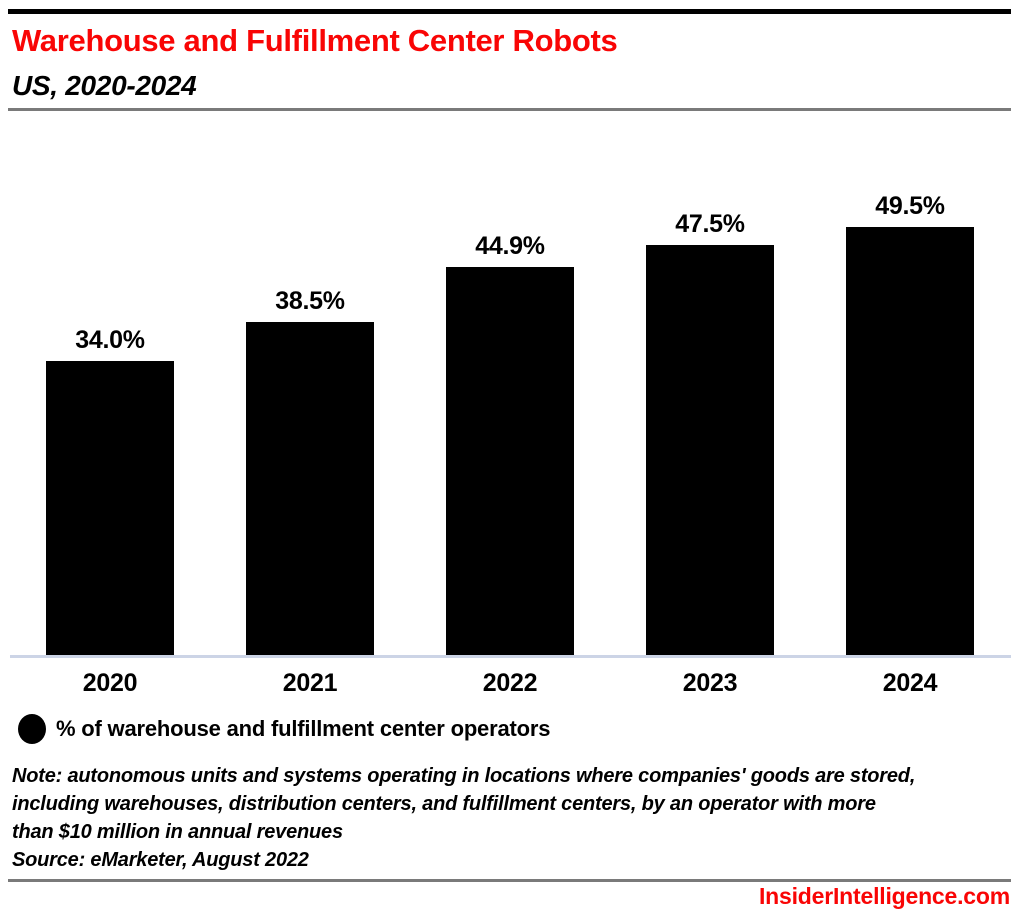 This screenshot has height=920, width=1020. Describe the element at coordinates (315, 40) in the screenshot. I see `chart-title: Warehouse and Fulfillment Center Robots` at that location.